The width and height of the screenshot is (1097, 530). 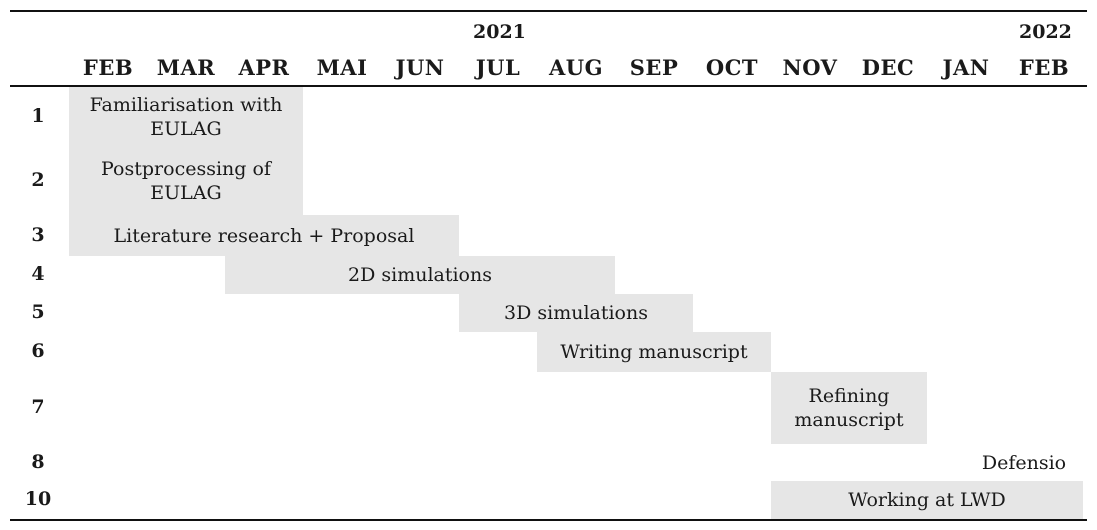 What do you see at coordinates (264, 67) in the screenshot?
I see `month-header: APR` at bounding box center [264, 67].